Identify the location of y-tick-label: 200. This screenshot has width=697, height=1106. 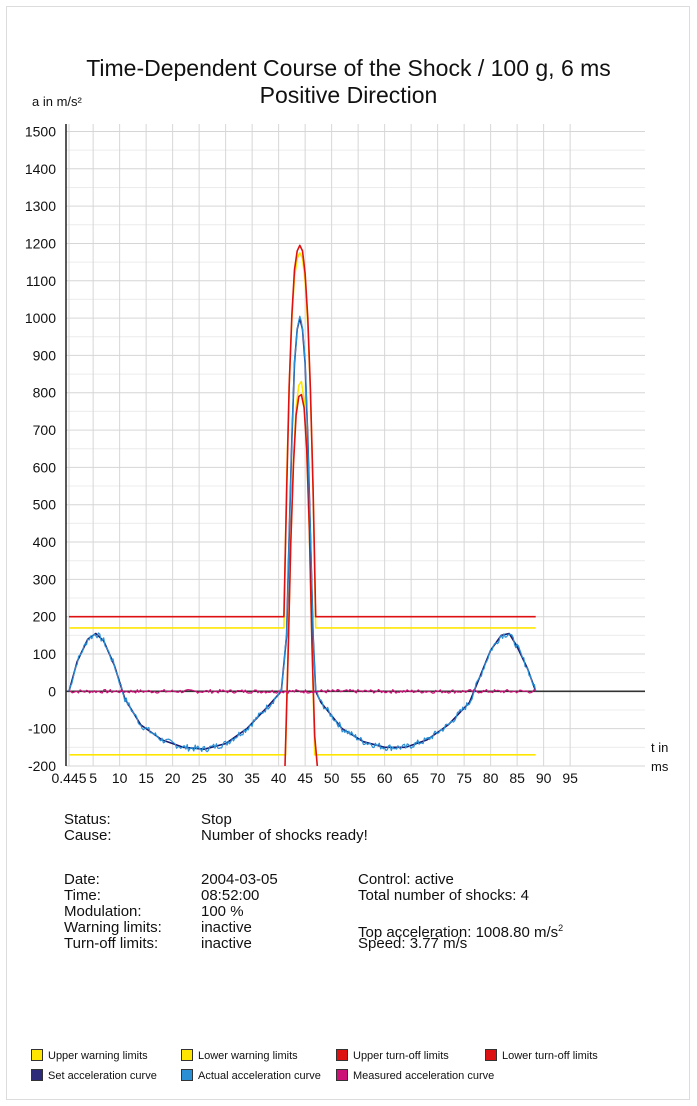
(45, 617).